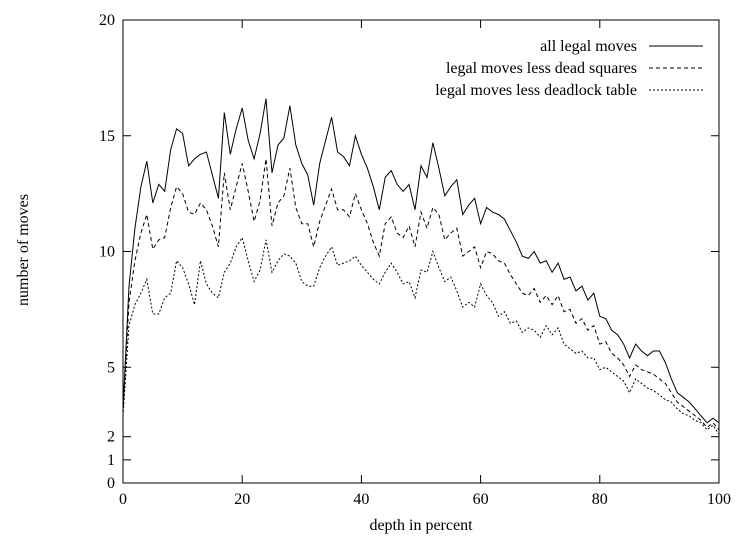 The height and width of the screenshot is (540, 736). Describe the element at coordinates (588, 46) in the screenshot. I see `legend-label-1: all legal moves` at that location.